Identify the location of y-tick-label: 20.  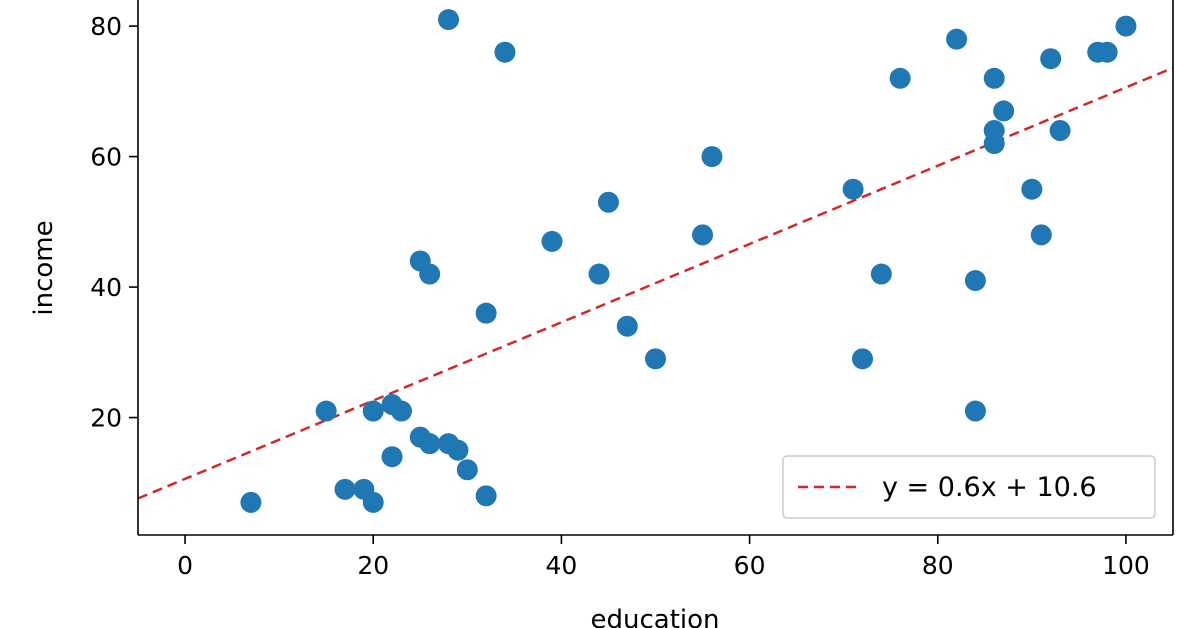
(106, 418).